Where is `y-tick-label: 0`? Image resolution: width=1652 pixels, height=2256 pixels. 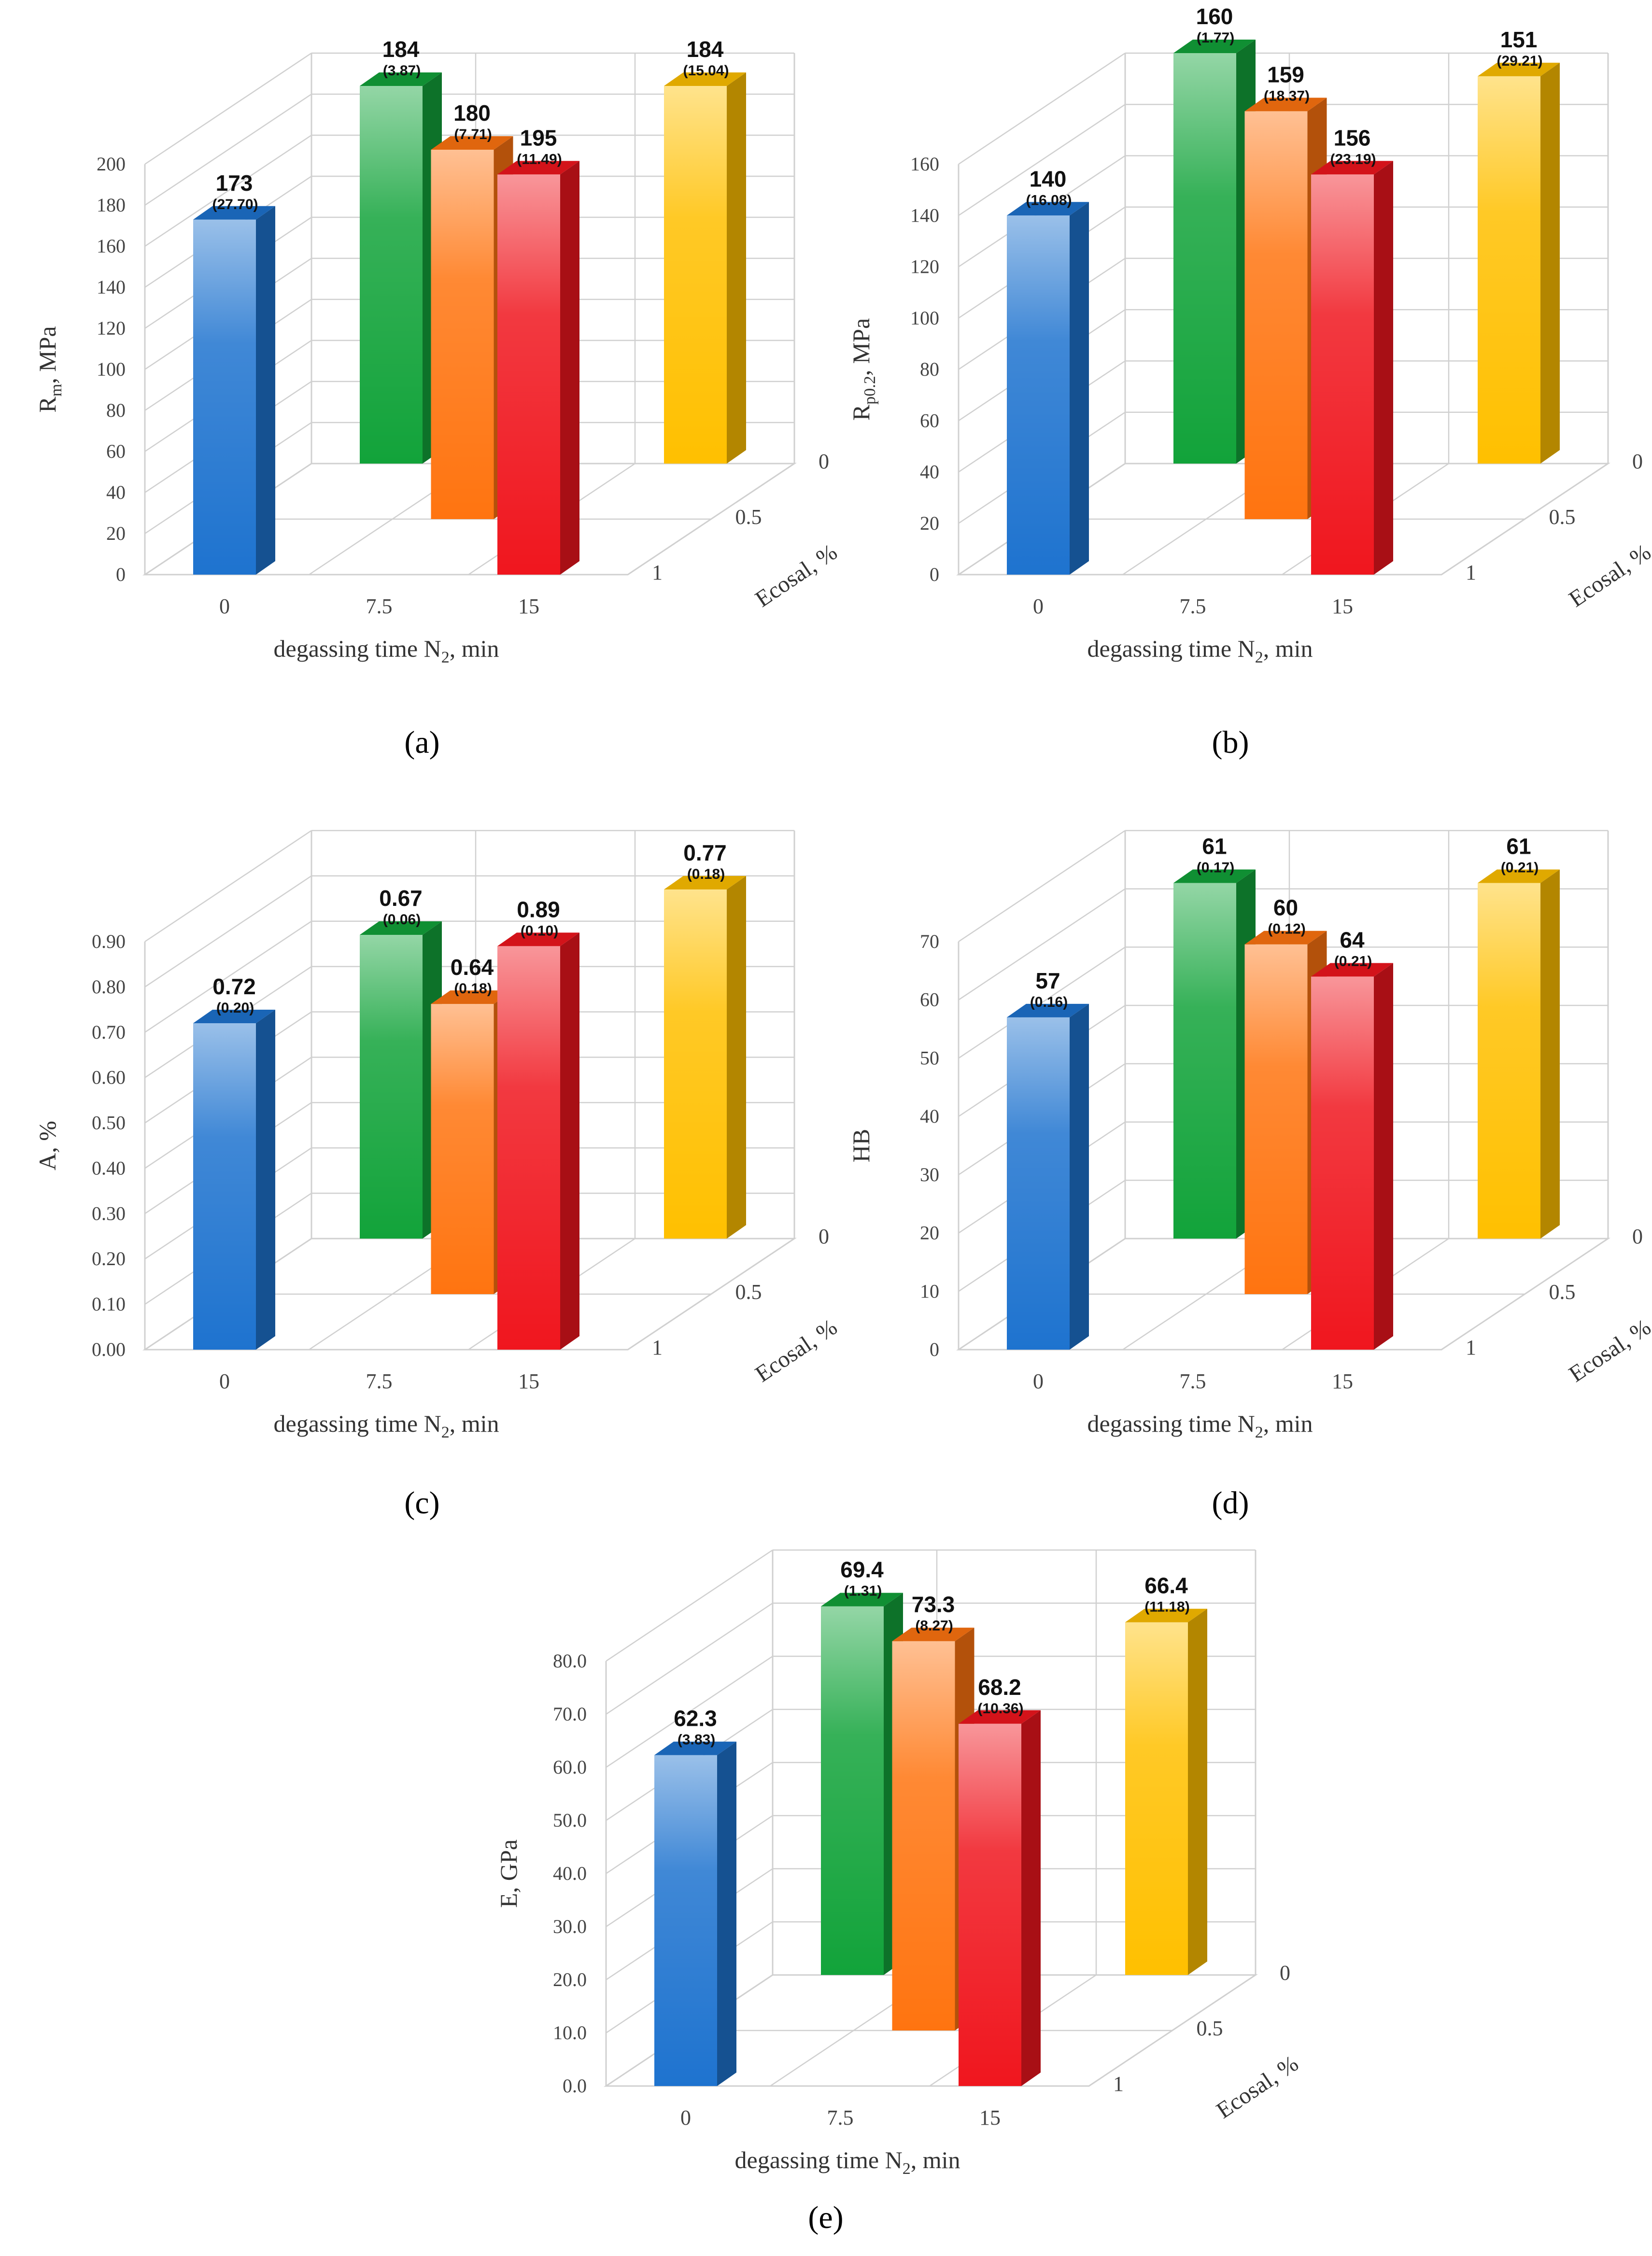 y-tick-label: 0 is located at coordinates (121, 574).